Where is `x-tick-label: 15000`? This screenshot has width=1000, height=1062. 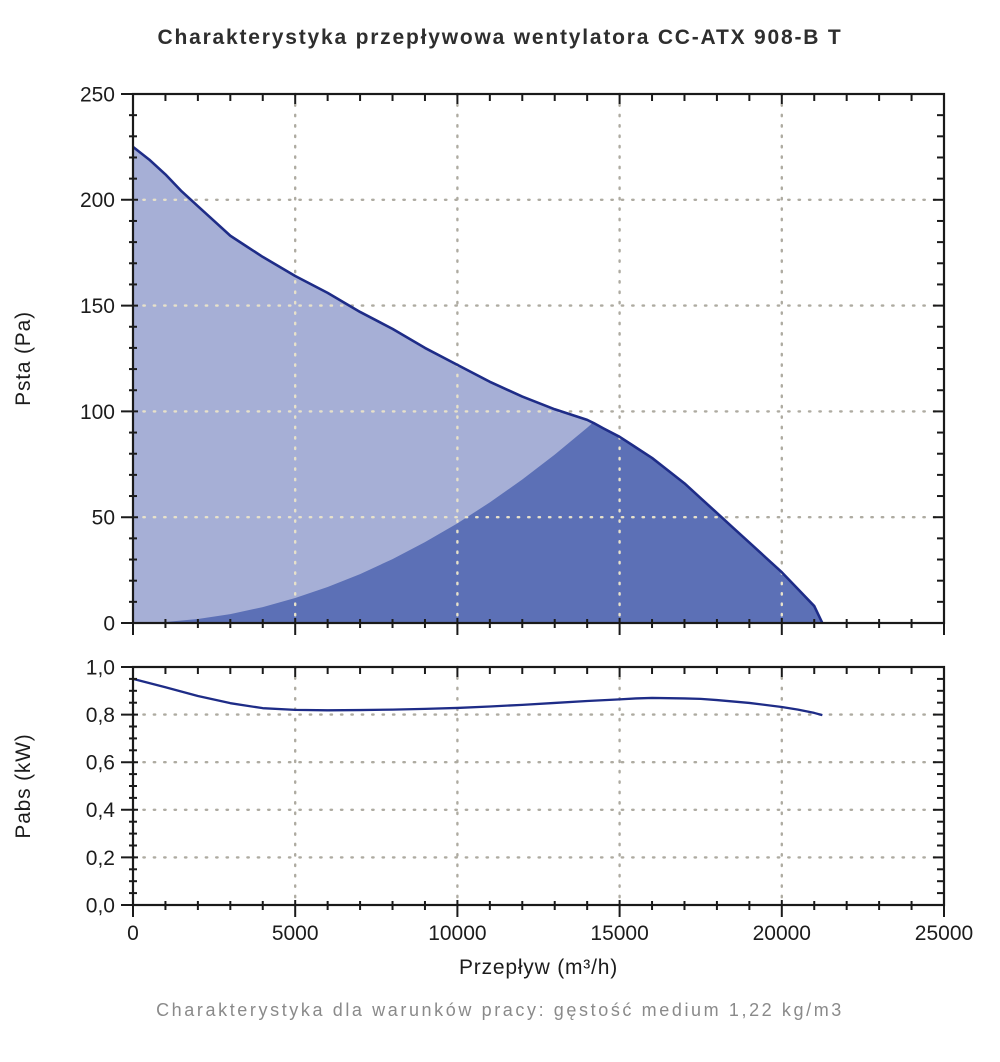 x-tick-label: 15000 is located at coordinates (619, 933).